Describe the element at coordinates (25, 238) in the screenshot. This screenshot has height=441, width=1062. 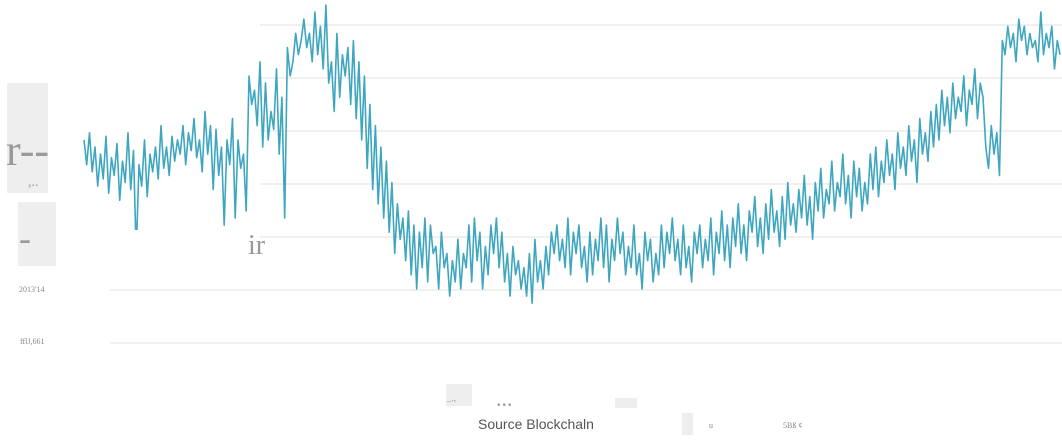
I see `overlay-glyph: -` at that location.